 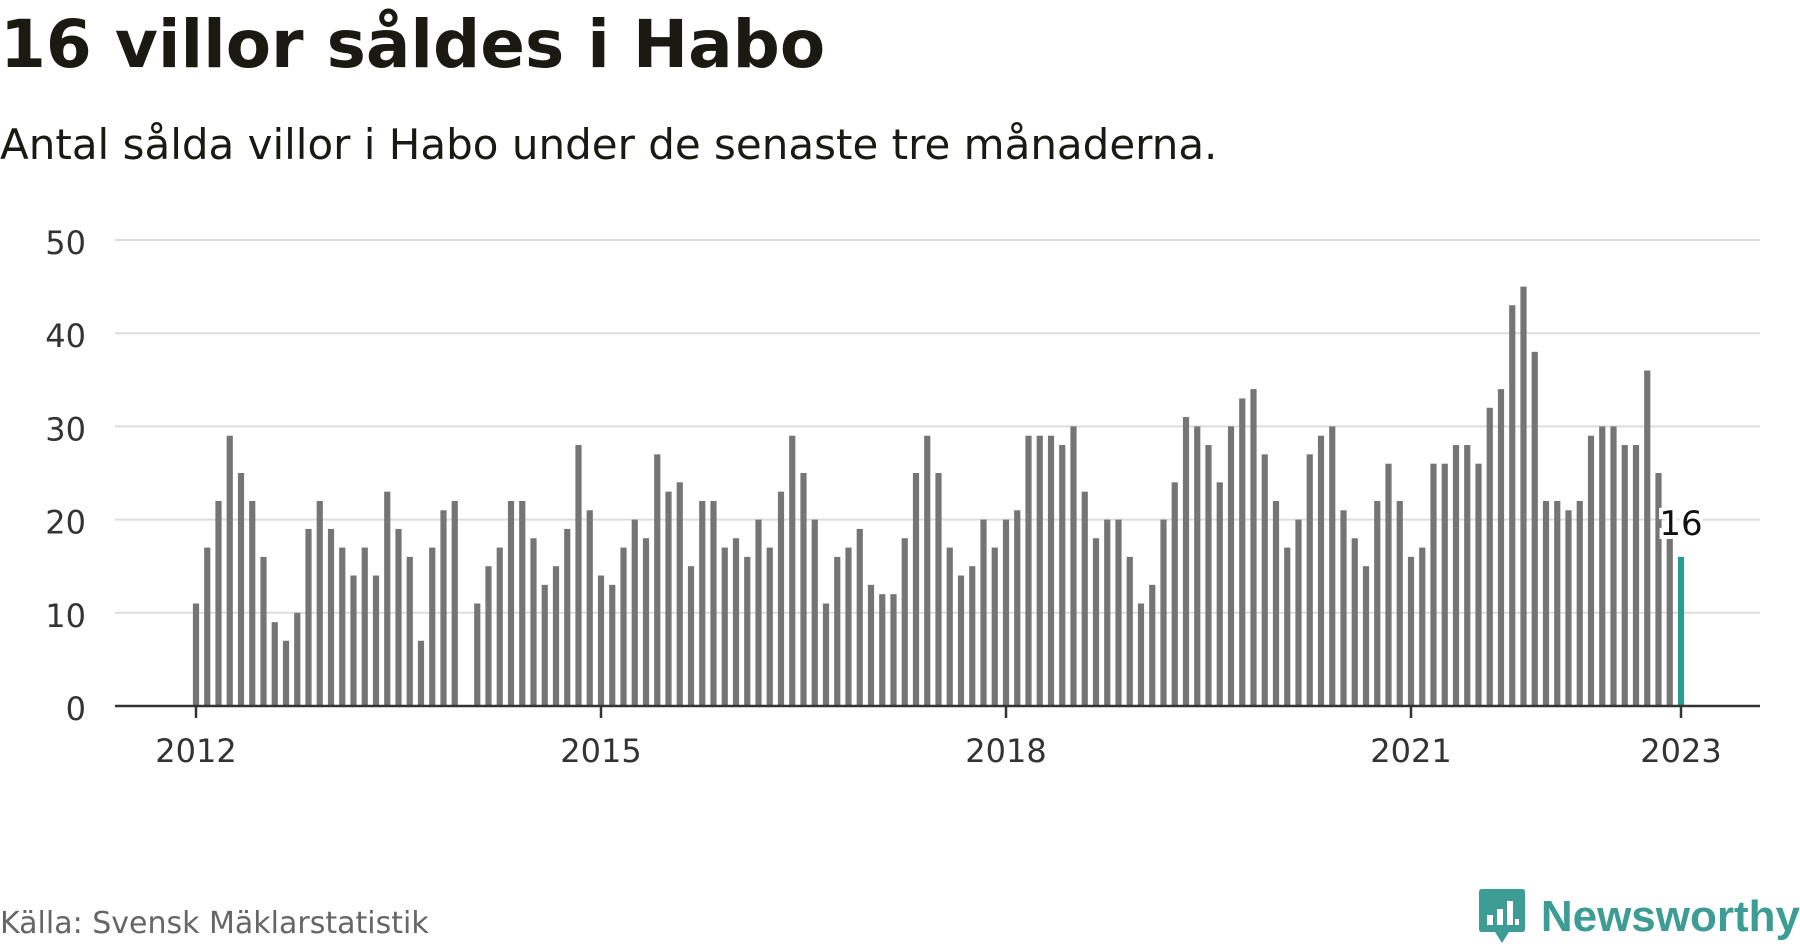 I want to click on y-tick-label: 10, so click(x=65, y=616).